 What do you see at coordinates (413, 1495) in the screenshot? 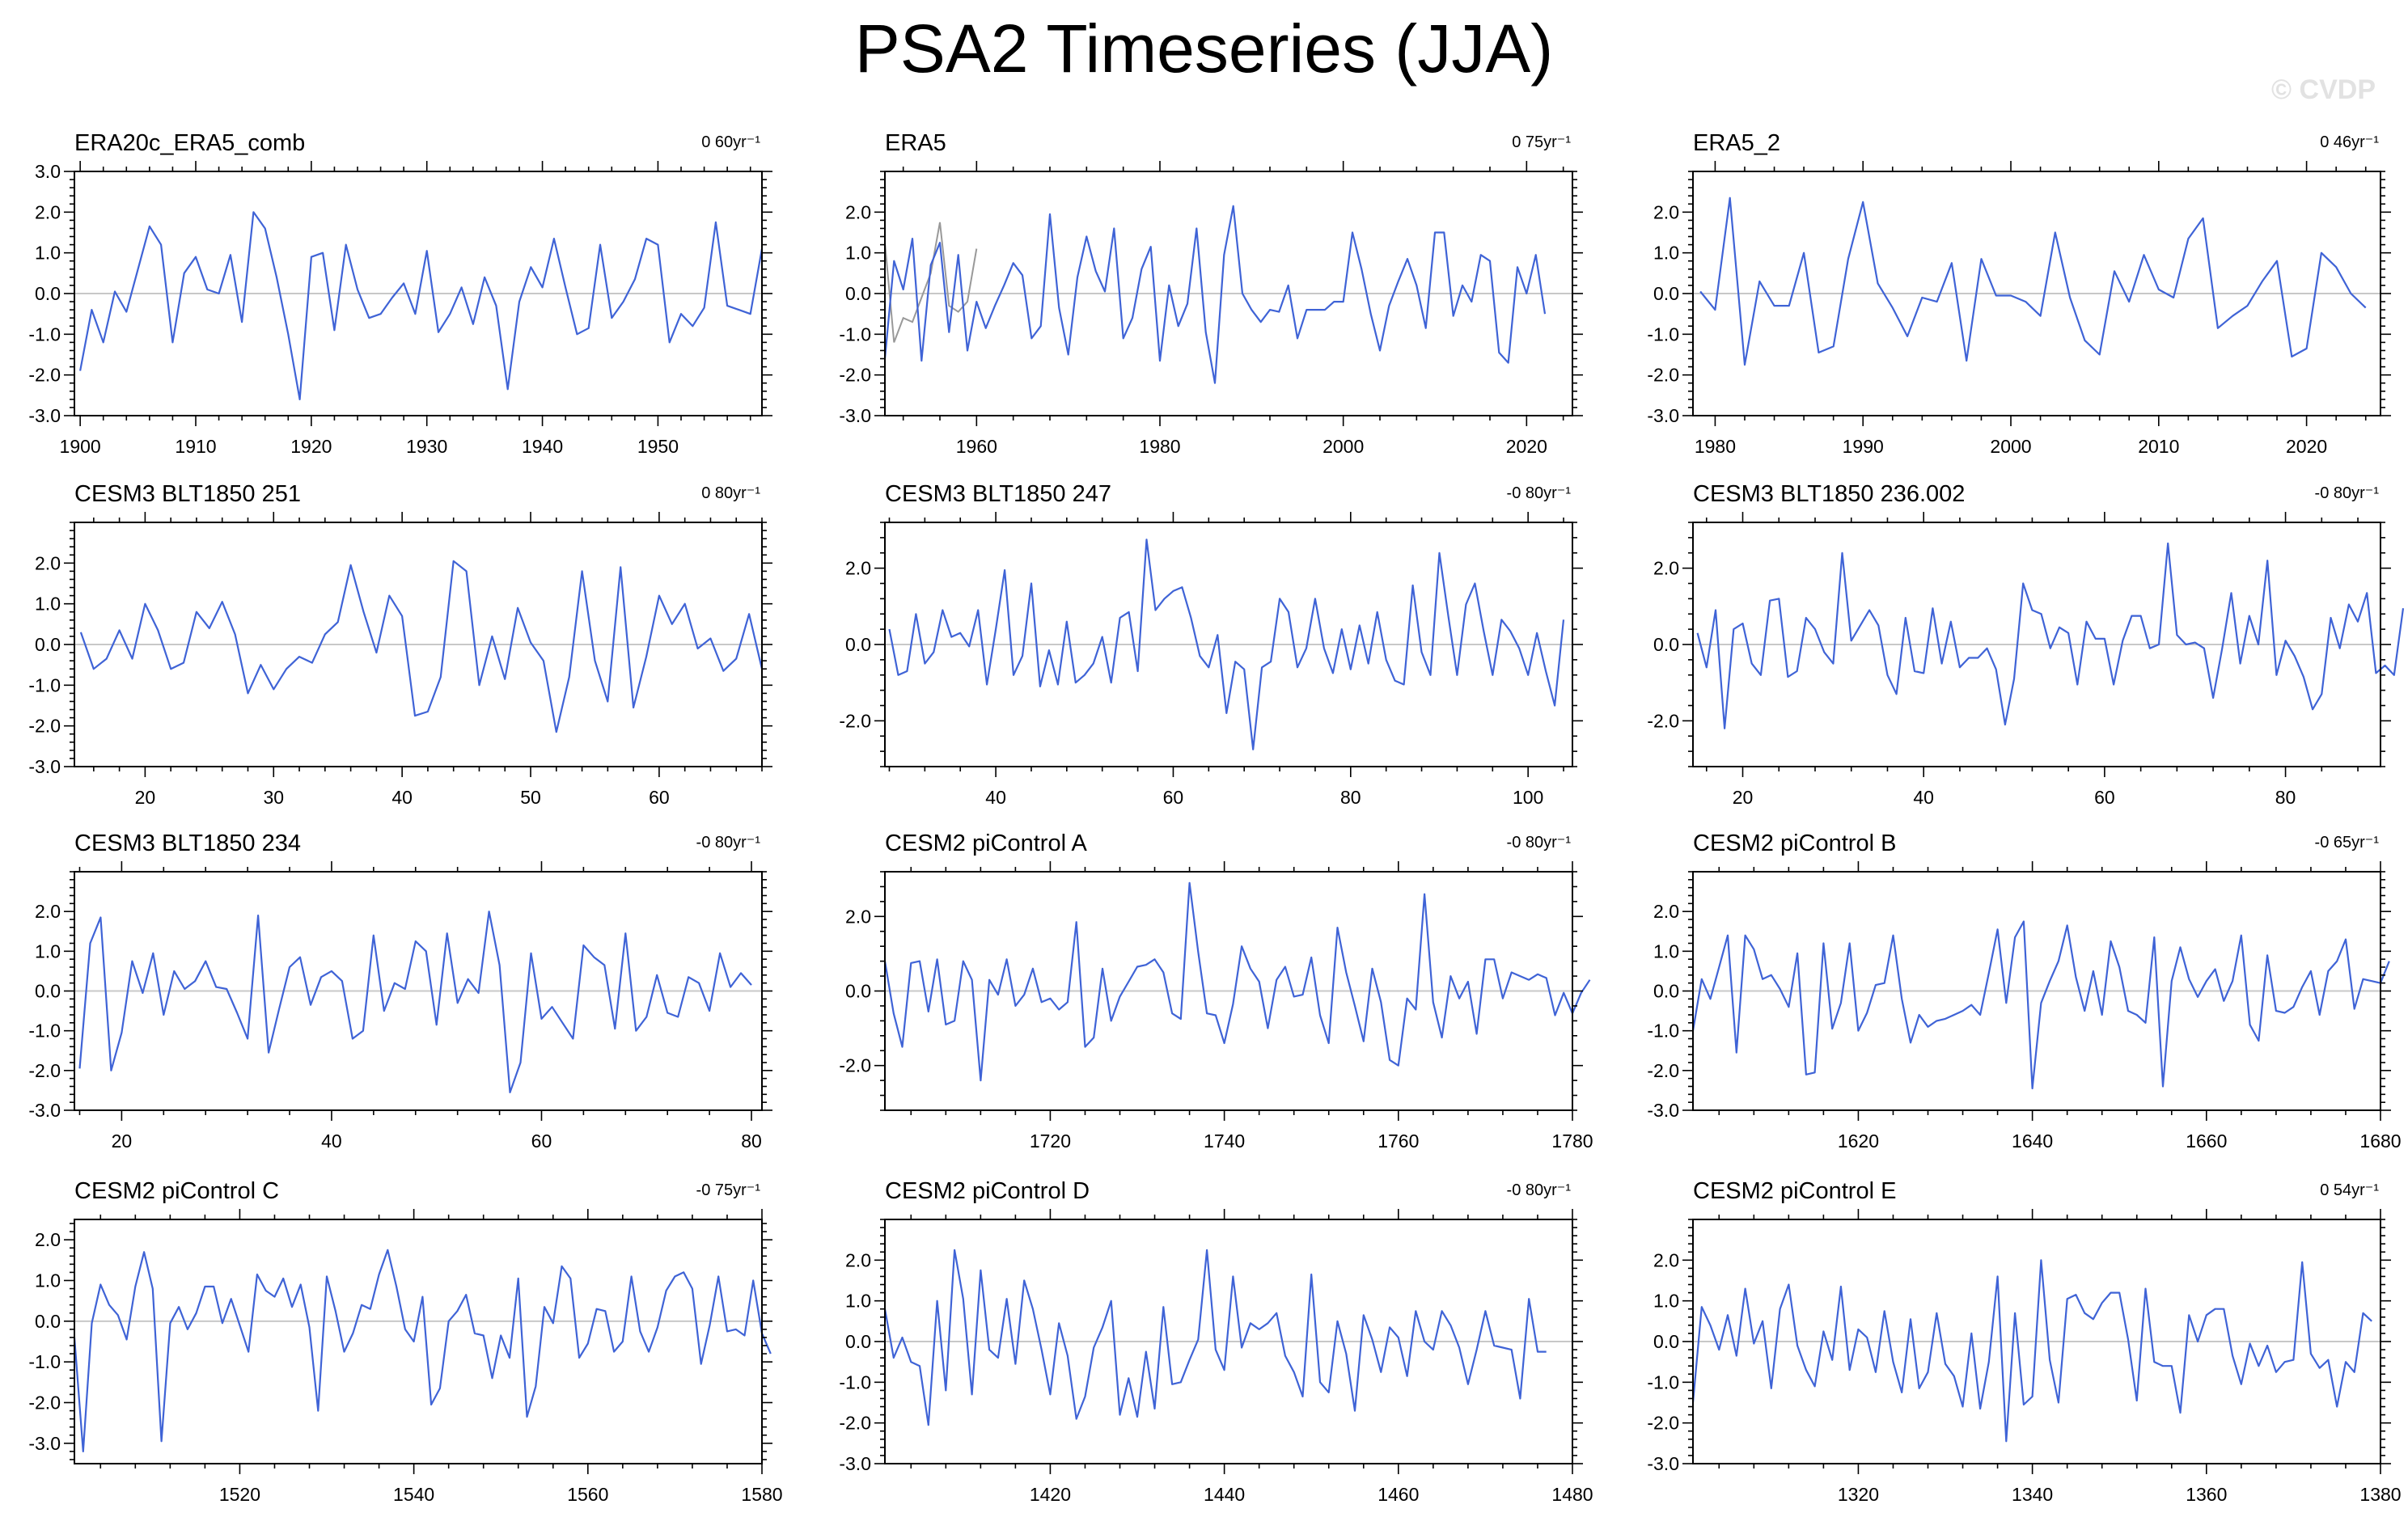
I see `x-tick-label: 1540` at bounding box center [413, 1495].